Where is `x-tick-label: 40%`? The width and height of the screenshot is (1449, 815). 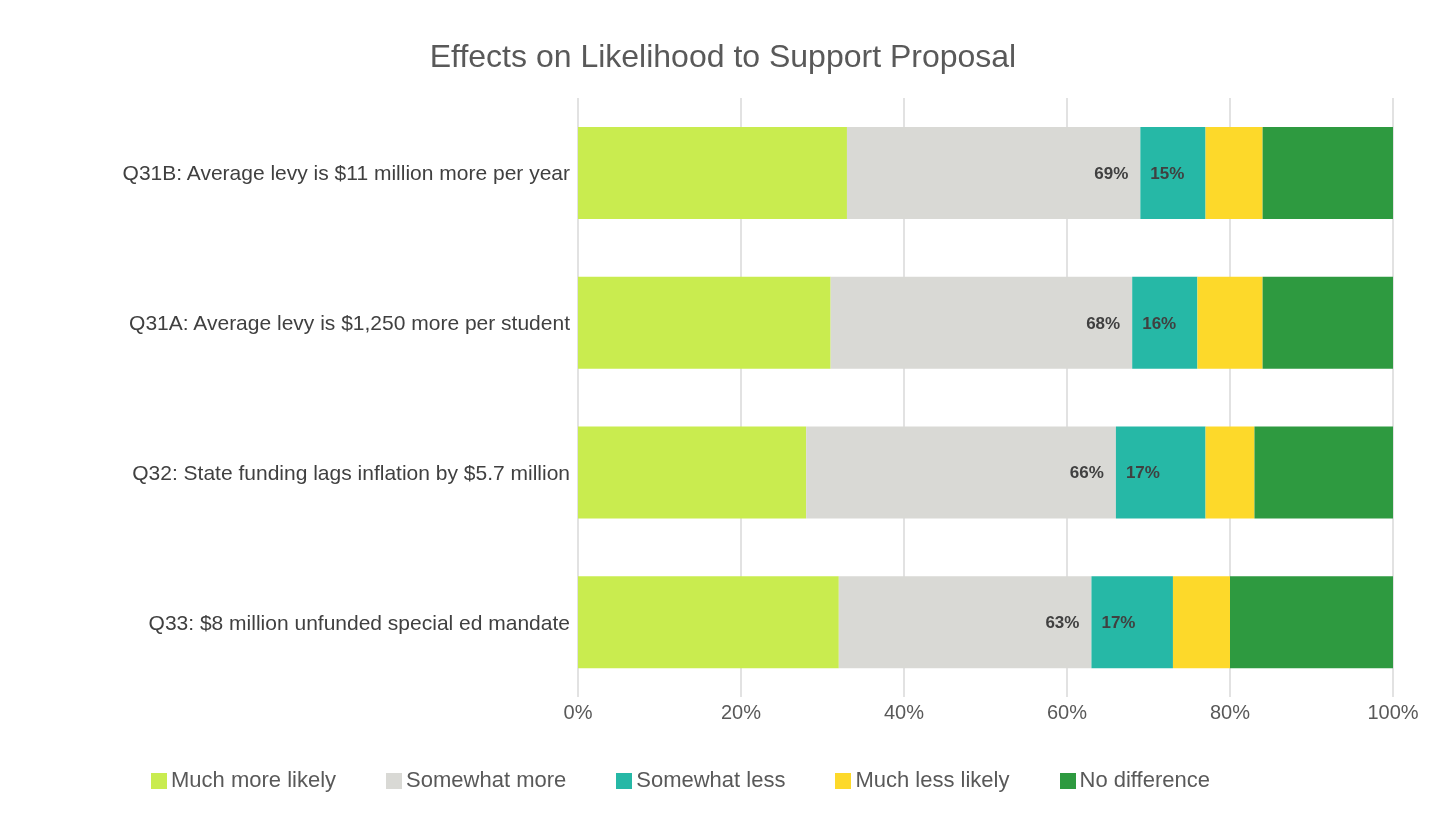 x-tick-label: 40% is located at coordinates (904, 712).